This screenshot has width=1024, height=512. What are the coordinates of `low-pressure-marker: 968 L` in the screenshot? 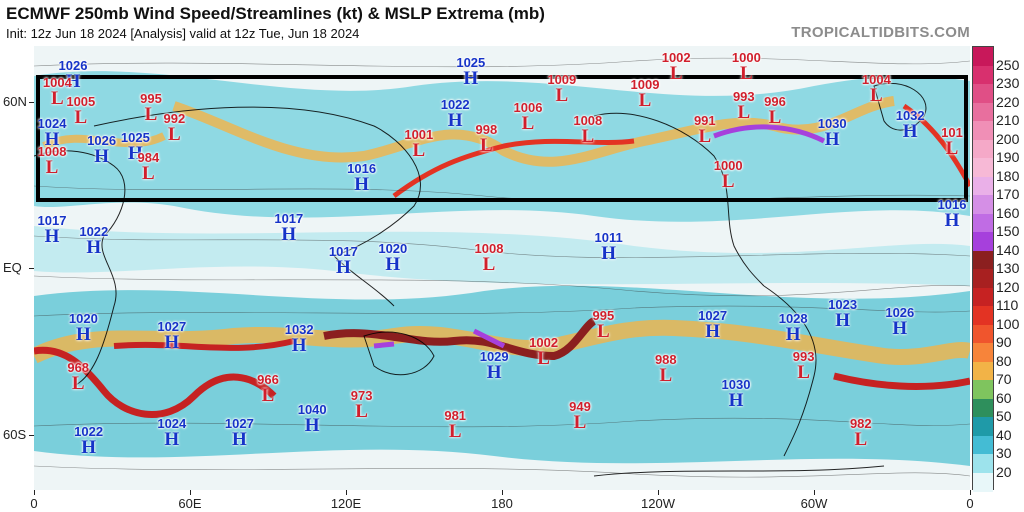 It's located at (78, 377).